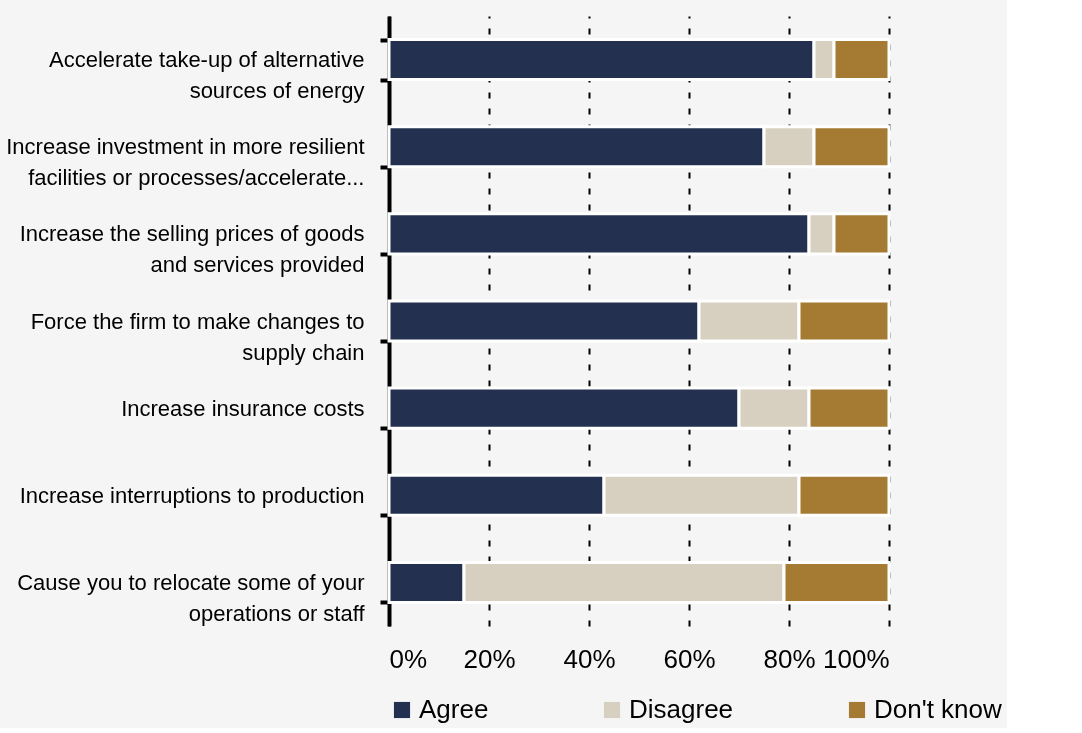  I want to click on x-tick-label: 80%, so click(789, 658).